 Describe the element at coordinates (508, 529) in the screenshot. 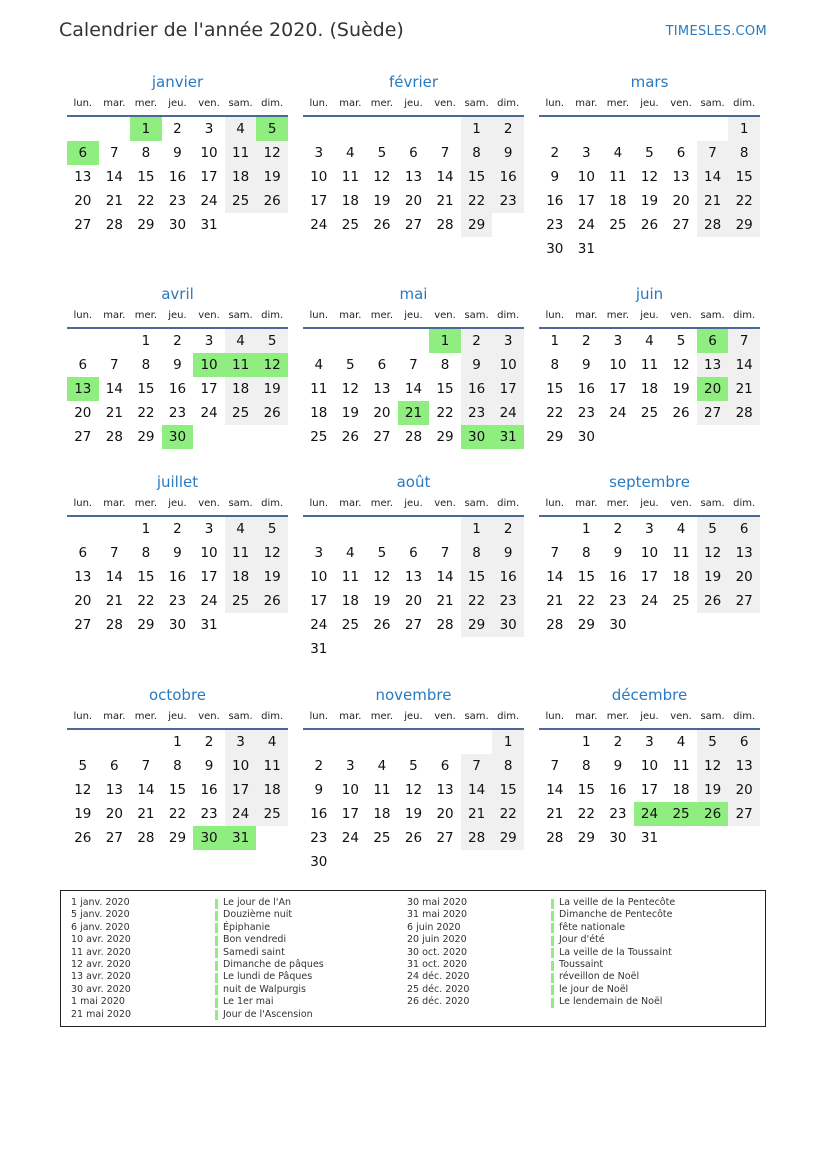

I see `day-cell: 2` at that location.